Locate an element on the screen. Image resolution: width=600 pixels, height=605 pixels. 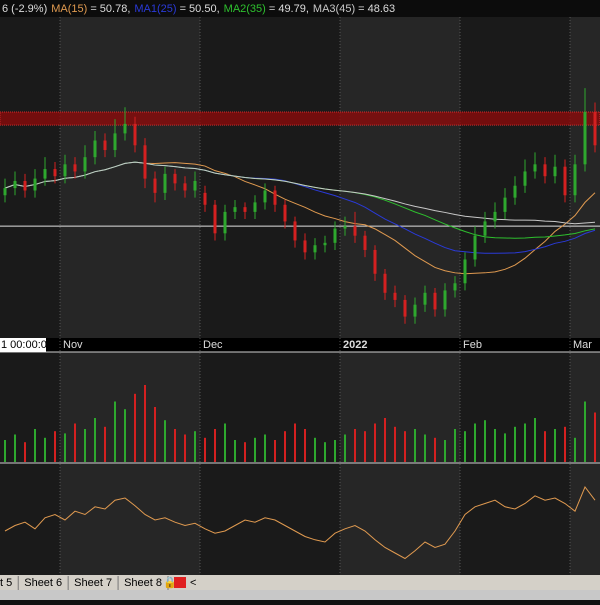
legend-text: MA3(45) is located at coordinates (334, 9).